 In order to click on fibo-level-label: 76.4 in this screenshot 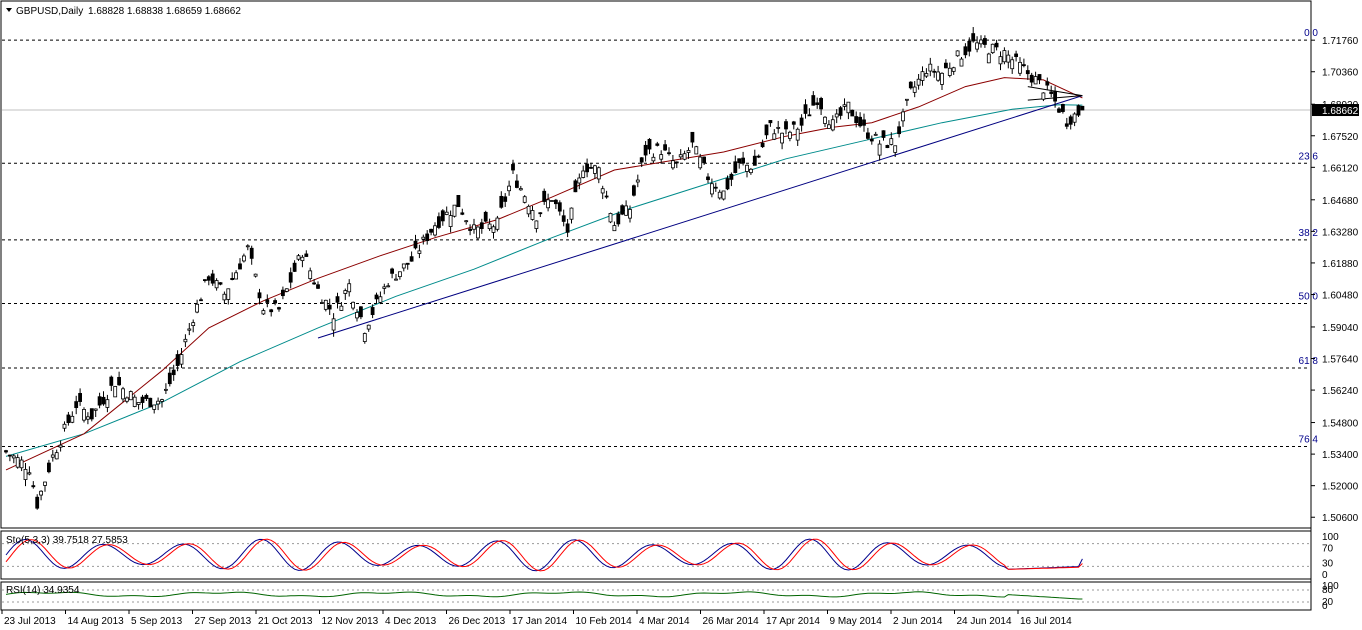, I will do `click(1309, 439)`.